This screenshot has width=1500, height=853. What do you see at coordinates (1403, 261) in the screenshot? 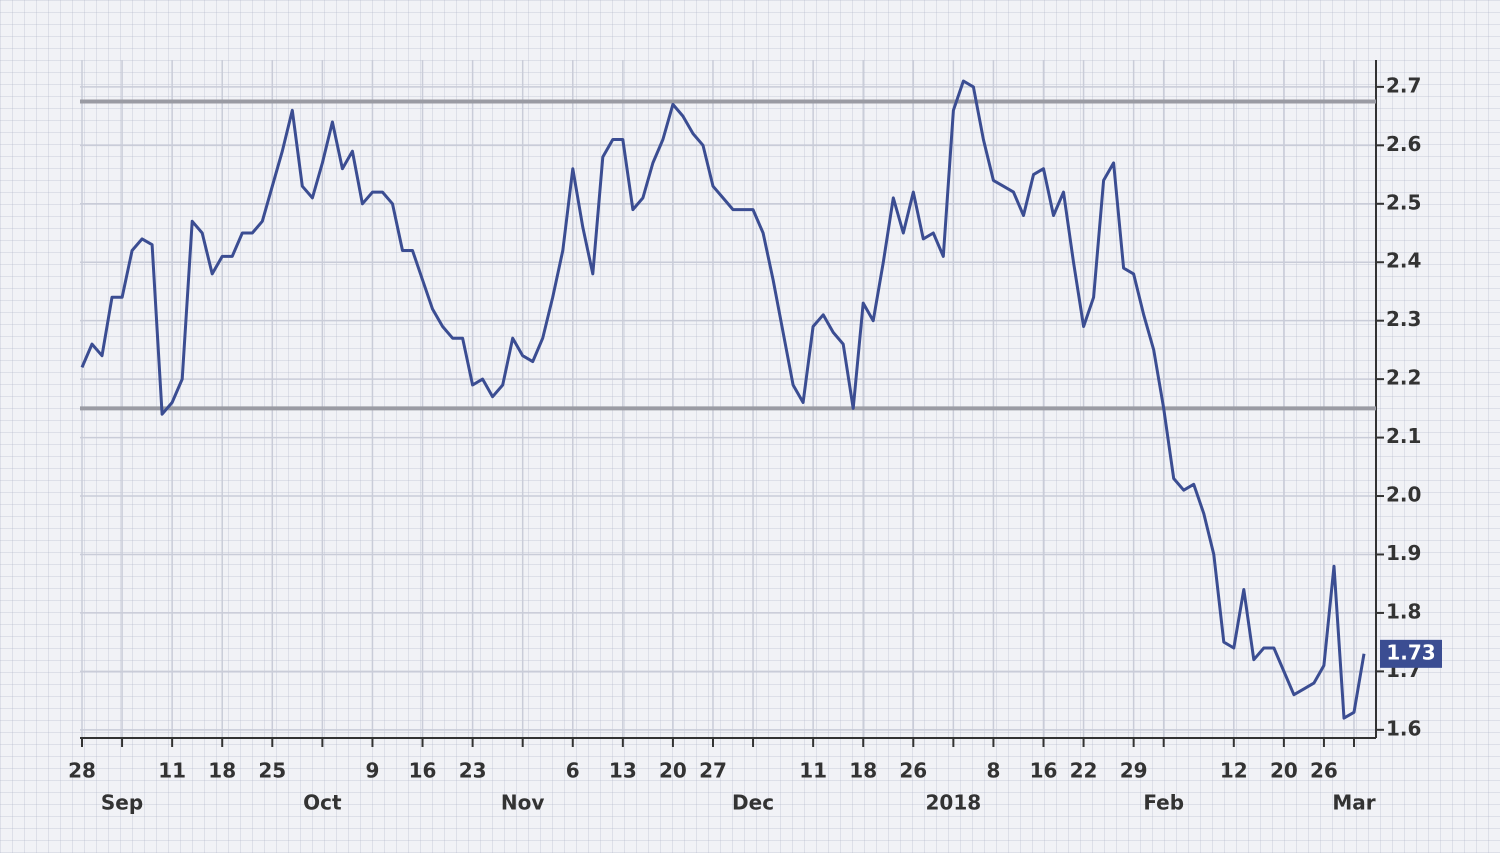
I see `y-tick-label: 2.4` at bounding box center [1403, 261].